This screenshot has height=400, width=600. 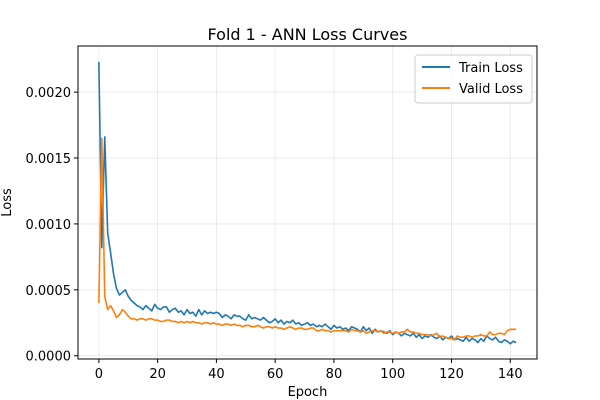 I want to click on legend-label-train-loss: Train Loss, so click(x=490, y=68).